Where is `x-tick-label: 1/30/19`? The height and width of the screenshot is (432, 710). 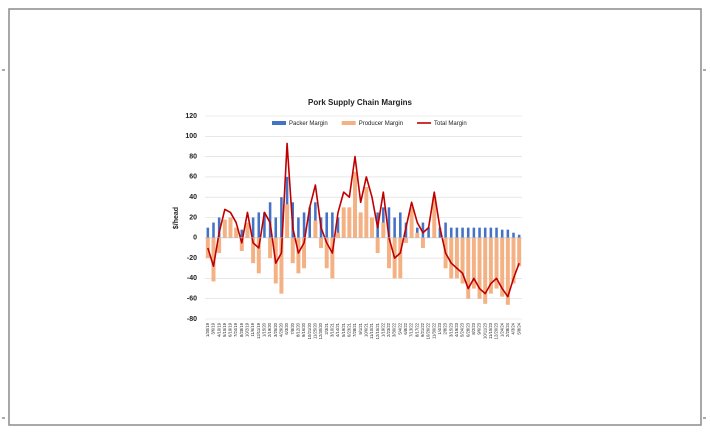
x-tick-label: 1/30/19 is located at coordinates (207, 329).